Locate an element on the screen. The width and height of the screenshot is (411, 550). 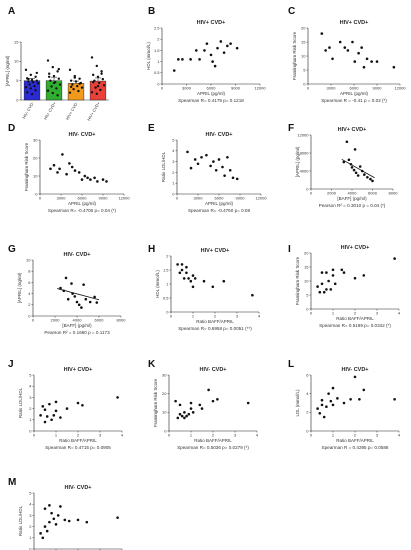
stat-annotation: Spearman R= 0.4715 p= 0.0905 is located at coordinates (78, 447).